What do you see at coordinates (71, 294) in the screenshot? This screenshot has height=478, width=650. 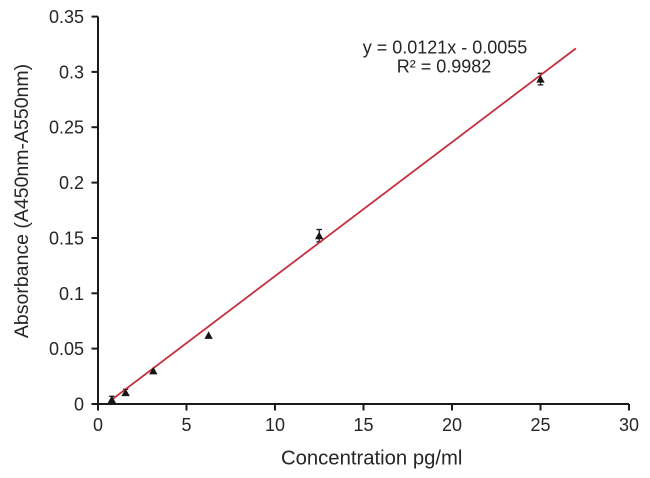 I see `svg-text: 0.1` at bounding box center [71, 294].